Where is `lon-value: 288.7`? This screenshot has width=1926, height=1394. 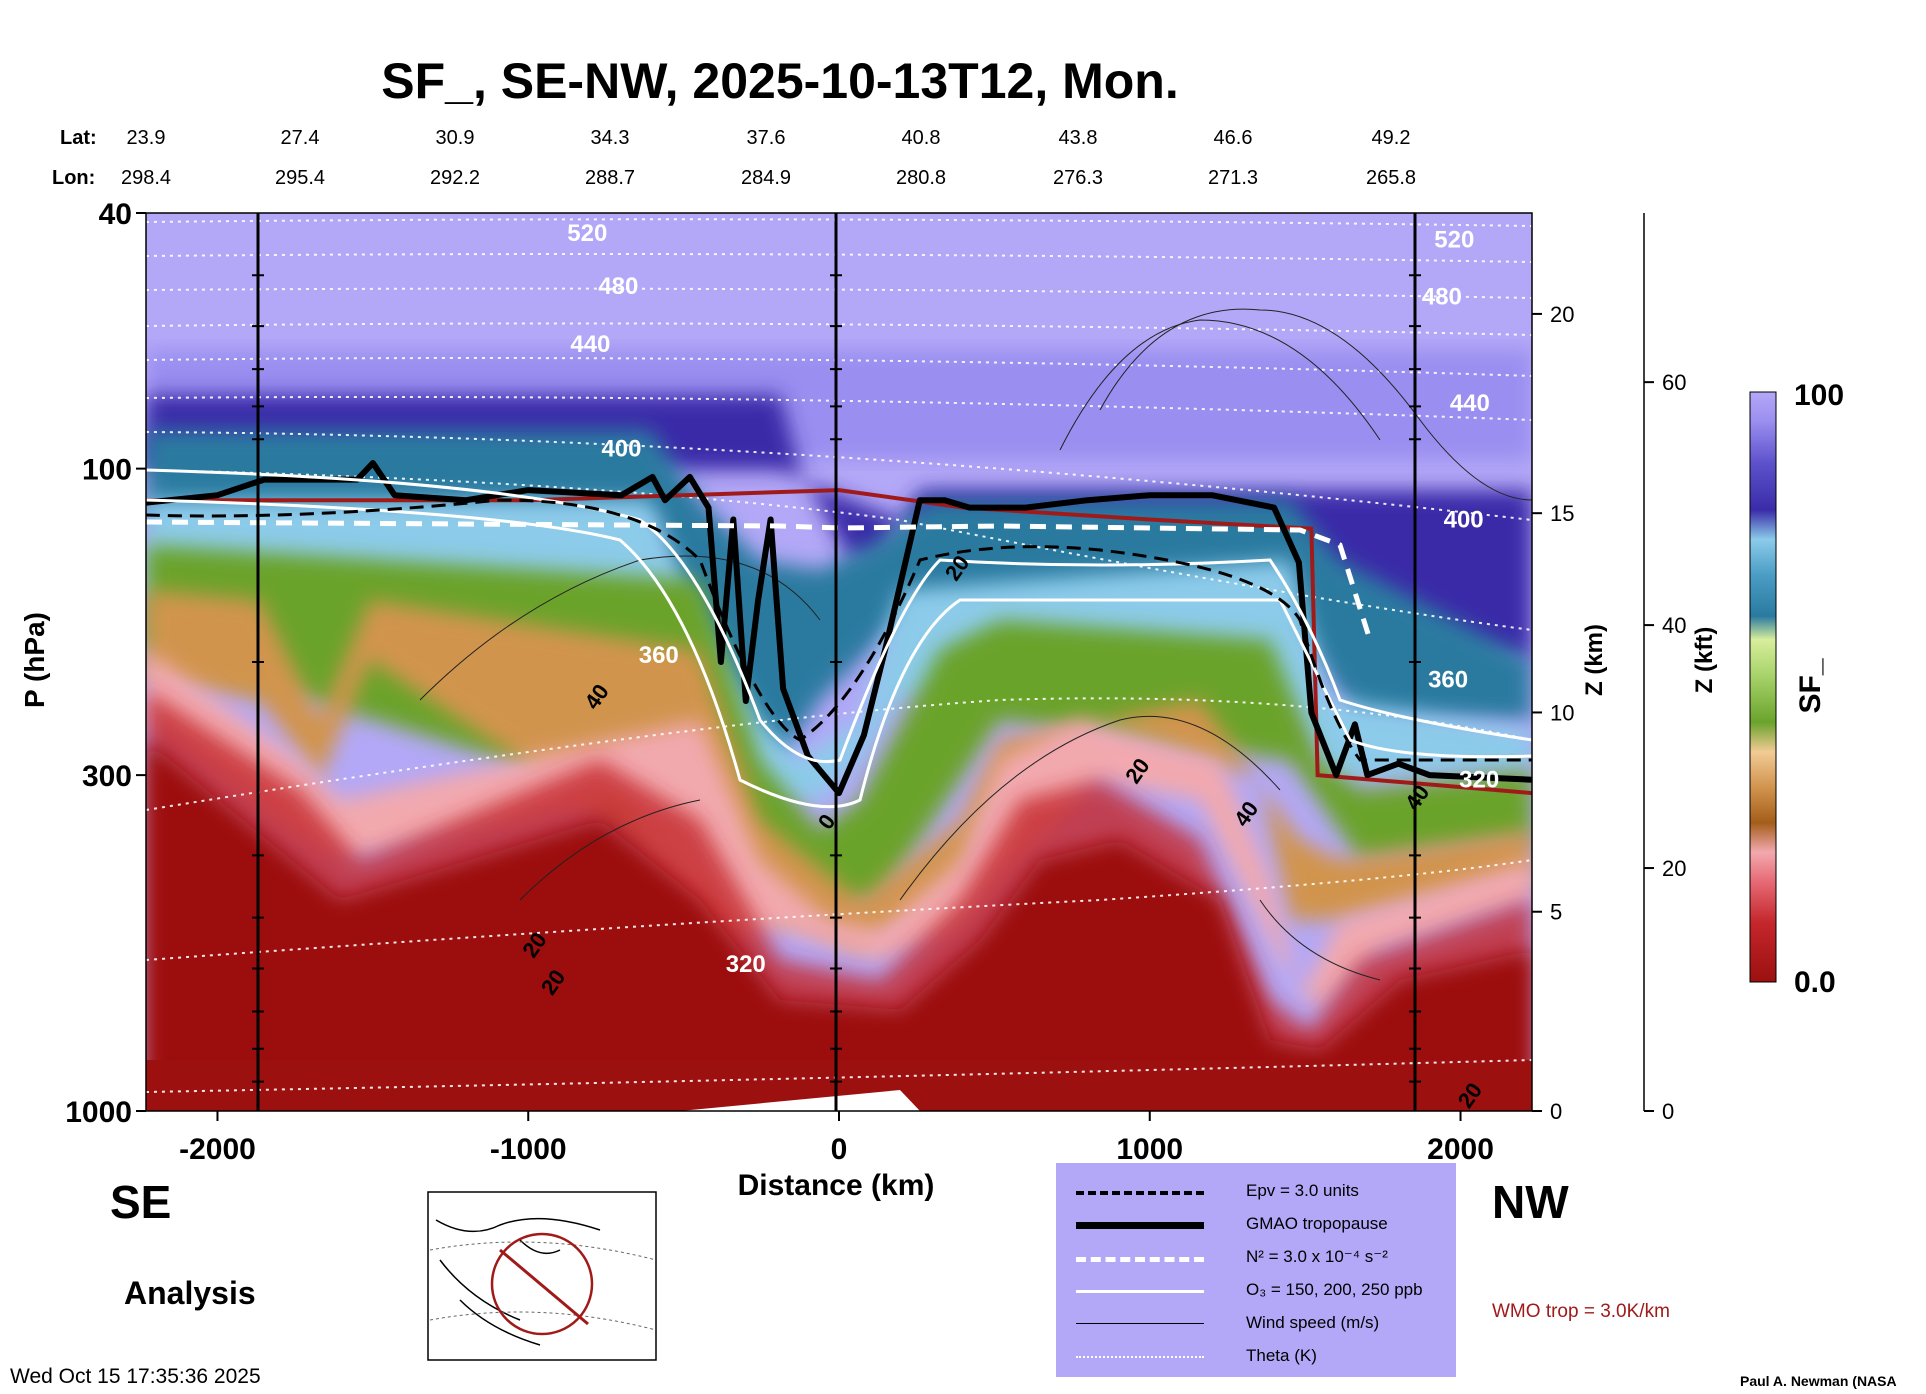
lon-value: 288.7 is located at coordinates (610, 178).